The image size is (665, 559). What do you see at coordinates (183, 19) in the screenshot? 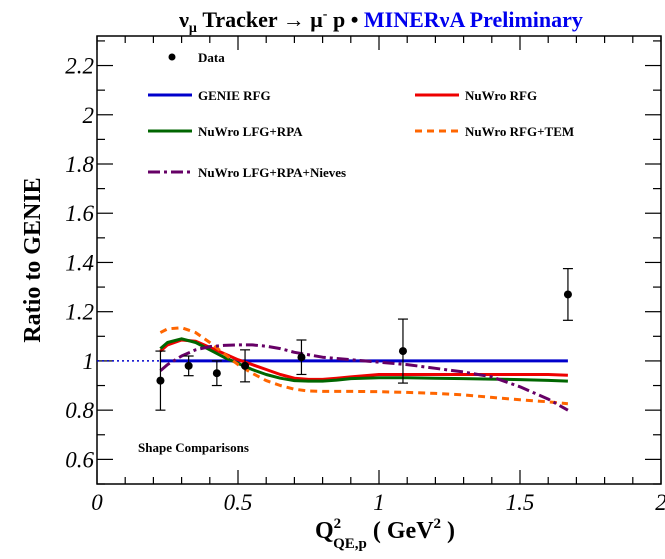
I see `title-nu: ν` at bounding box center [183, 19].